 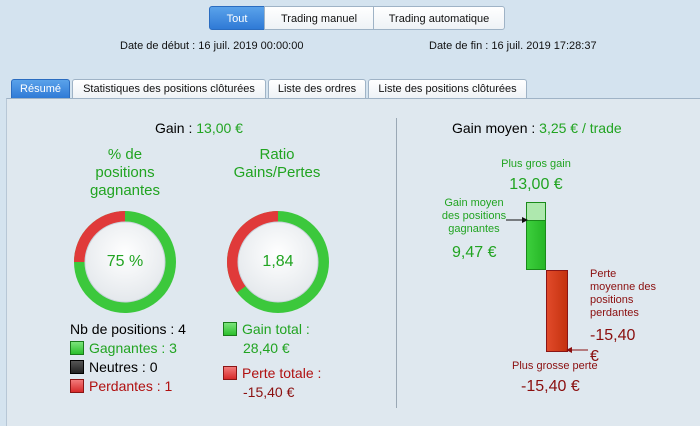 I want to click on avg-loss-label: Perte moyenne des positions perdantes, so click(x=630, y=294).